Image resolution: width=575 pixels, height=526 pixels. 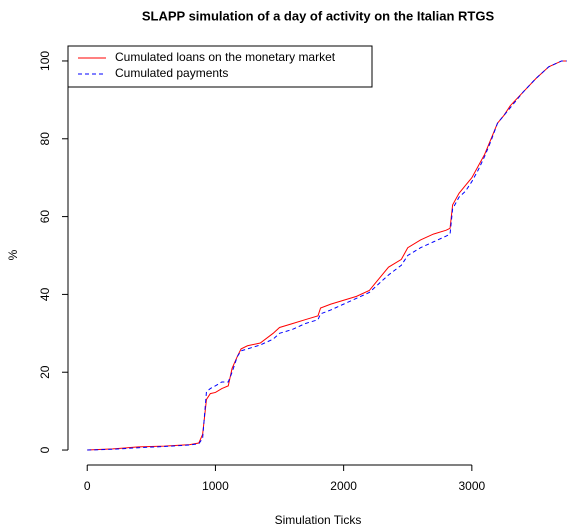 I want to click on y-tick-label: 60, so click(x=45, y=217).